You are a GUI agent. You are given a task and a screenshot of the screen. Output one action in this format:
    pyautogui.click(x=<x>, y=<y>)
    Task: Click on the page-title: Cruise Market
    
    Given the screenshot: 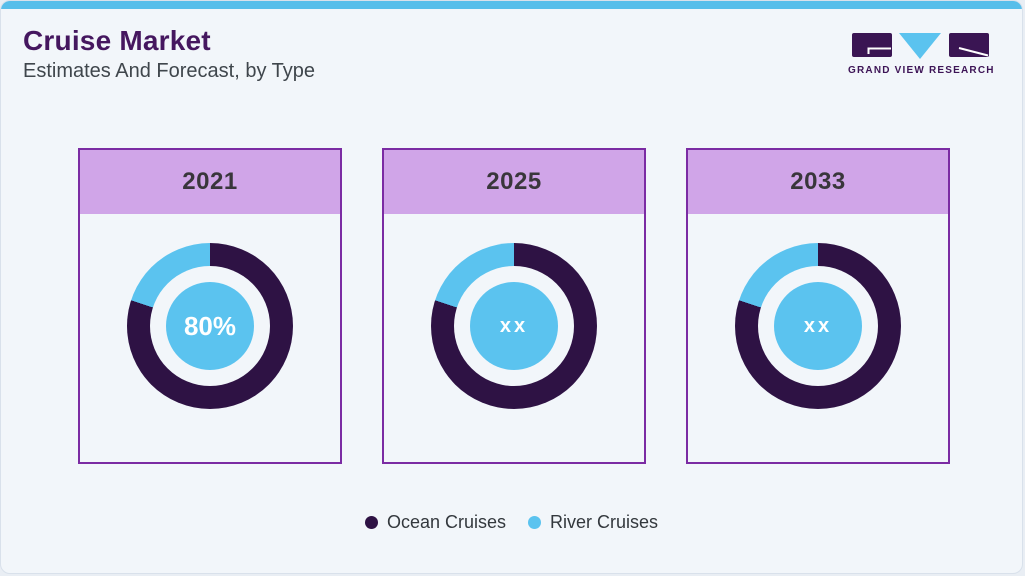 What is the action you would take?
    pyautogui.click(x=117, y=40)
    